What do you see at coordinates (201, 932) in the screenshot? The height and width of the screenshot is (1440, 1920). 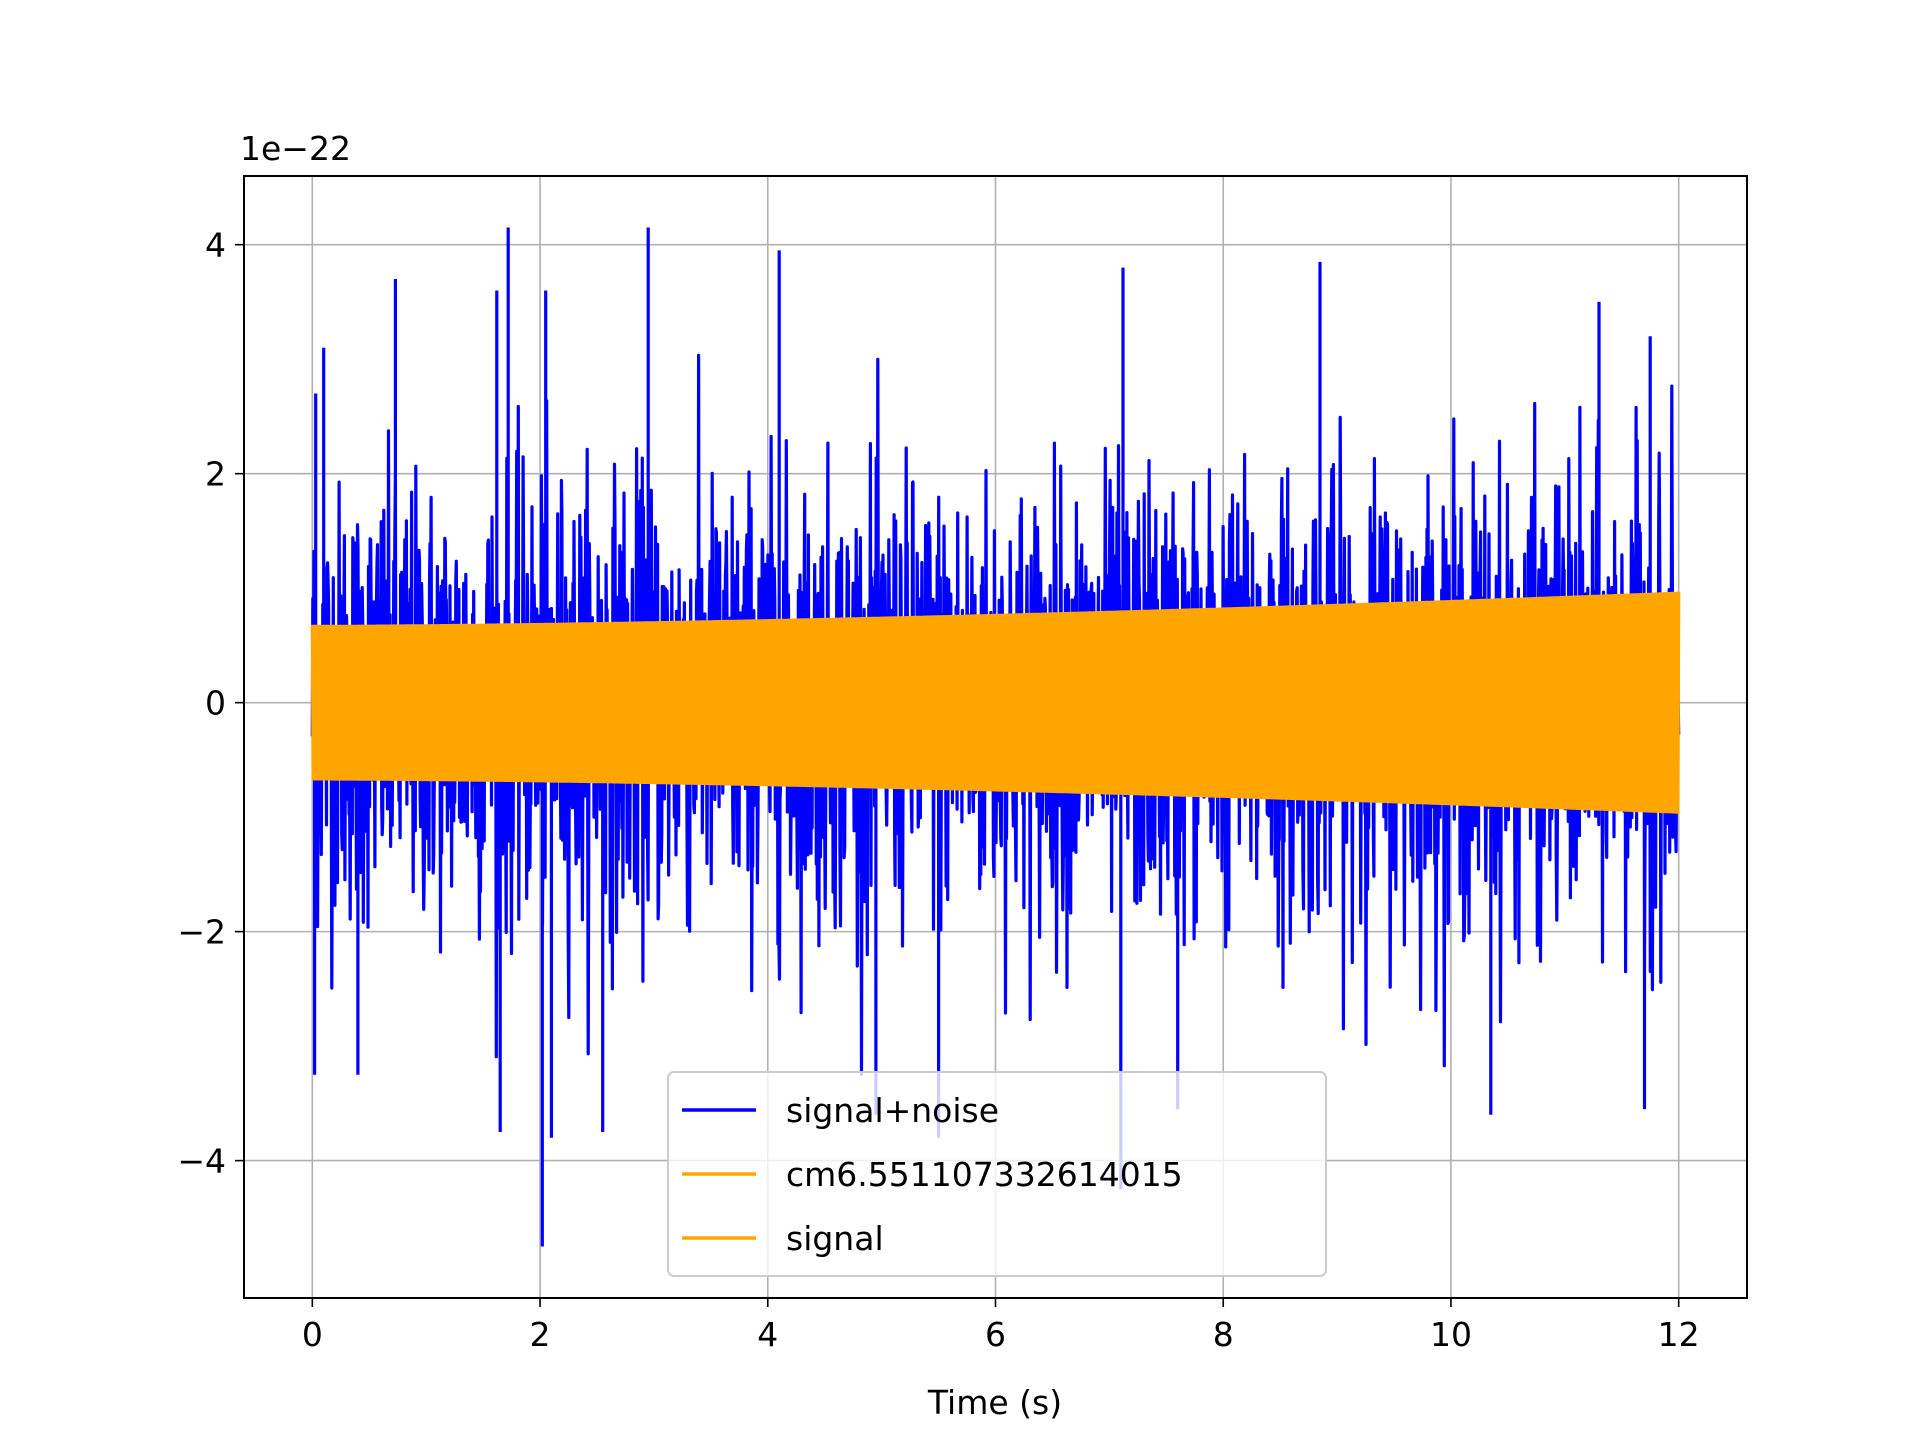 I see `y-tick-label: −2` at bounding box center [201, 932].